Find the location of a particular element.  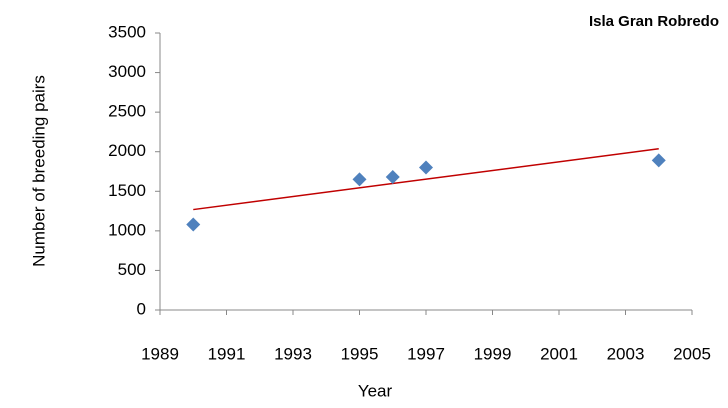

y-tick-label: 500 is located at coordinates (132, 269).